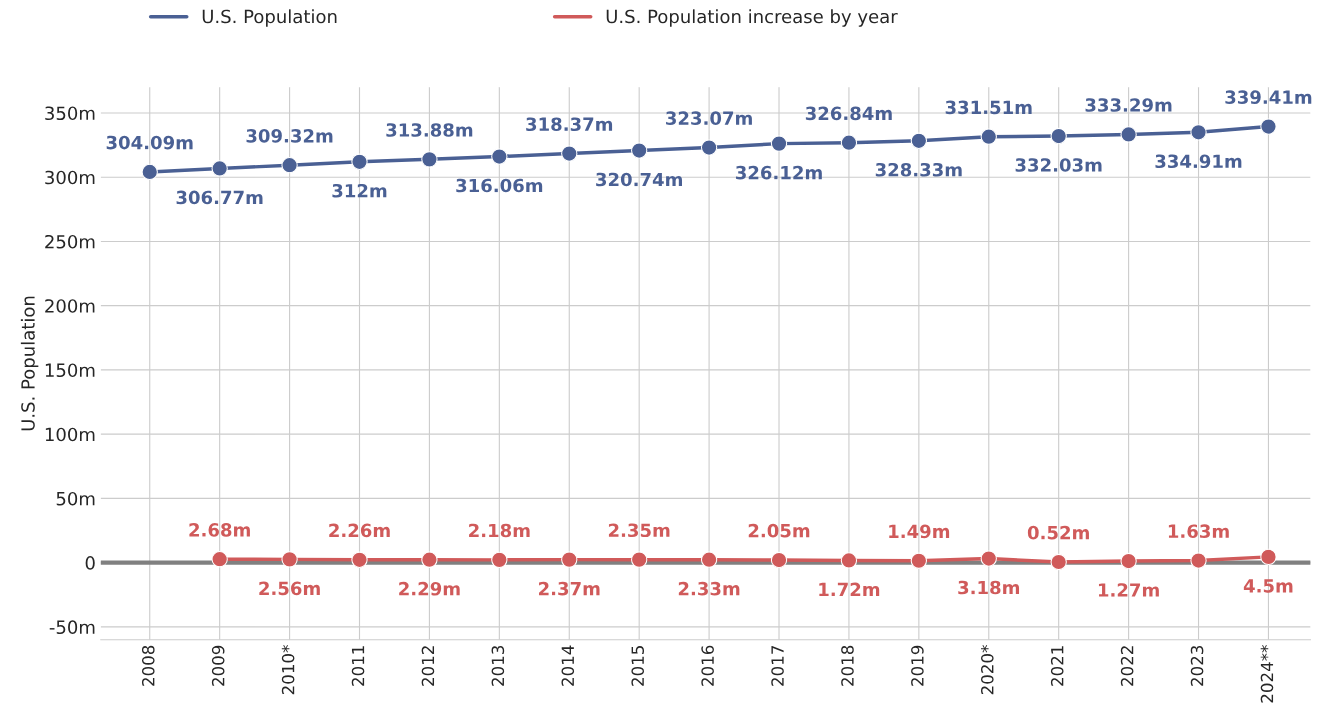  I want to click on data-label: 2.29m, so click(429, 588).